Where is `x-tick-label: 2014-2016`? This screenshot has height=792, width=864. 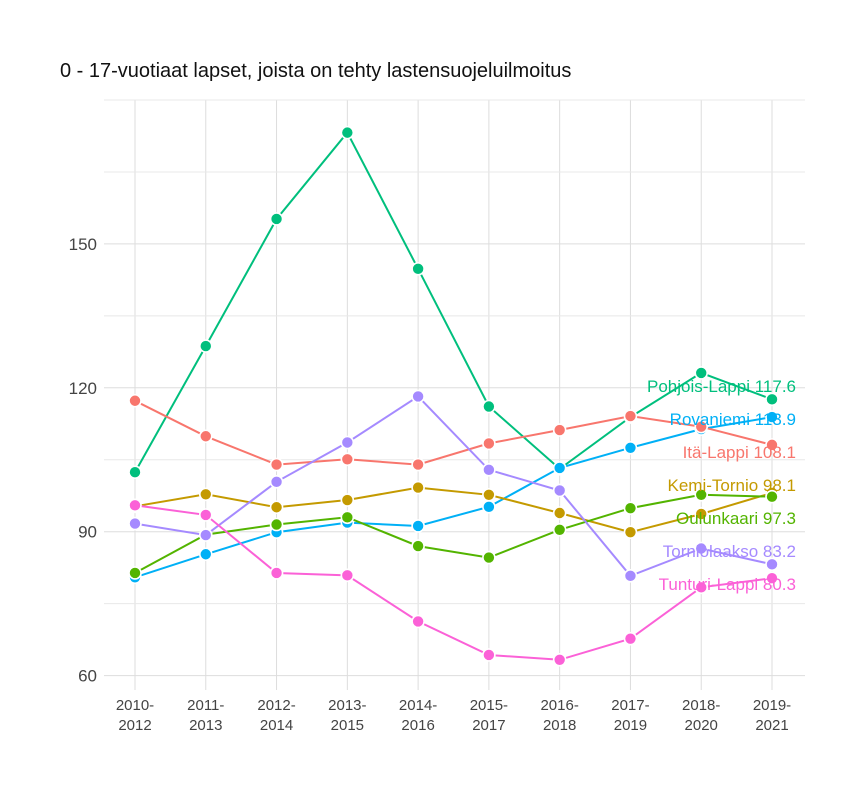
x-tick-label: 2014-2016 is located at coordinates (418, 715).